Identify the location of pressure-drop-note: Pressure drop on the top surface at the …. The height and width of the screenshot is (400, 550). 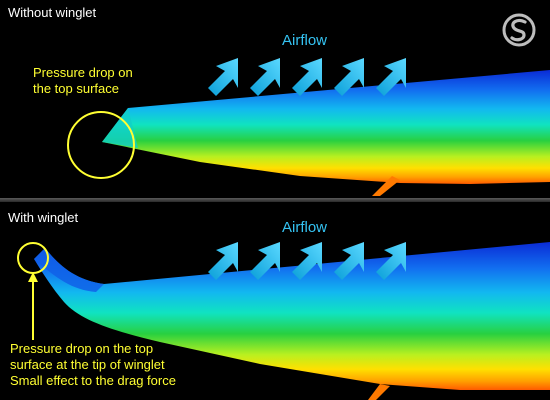
(93, 365).